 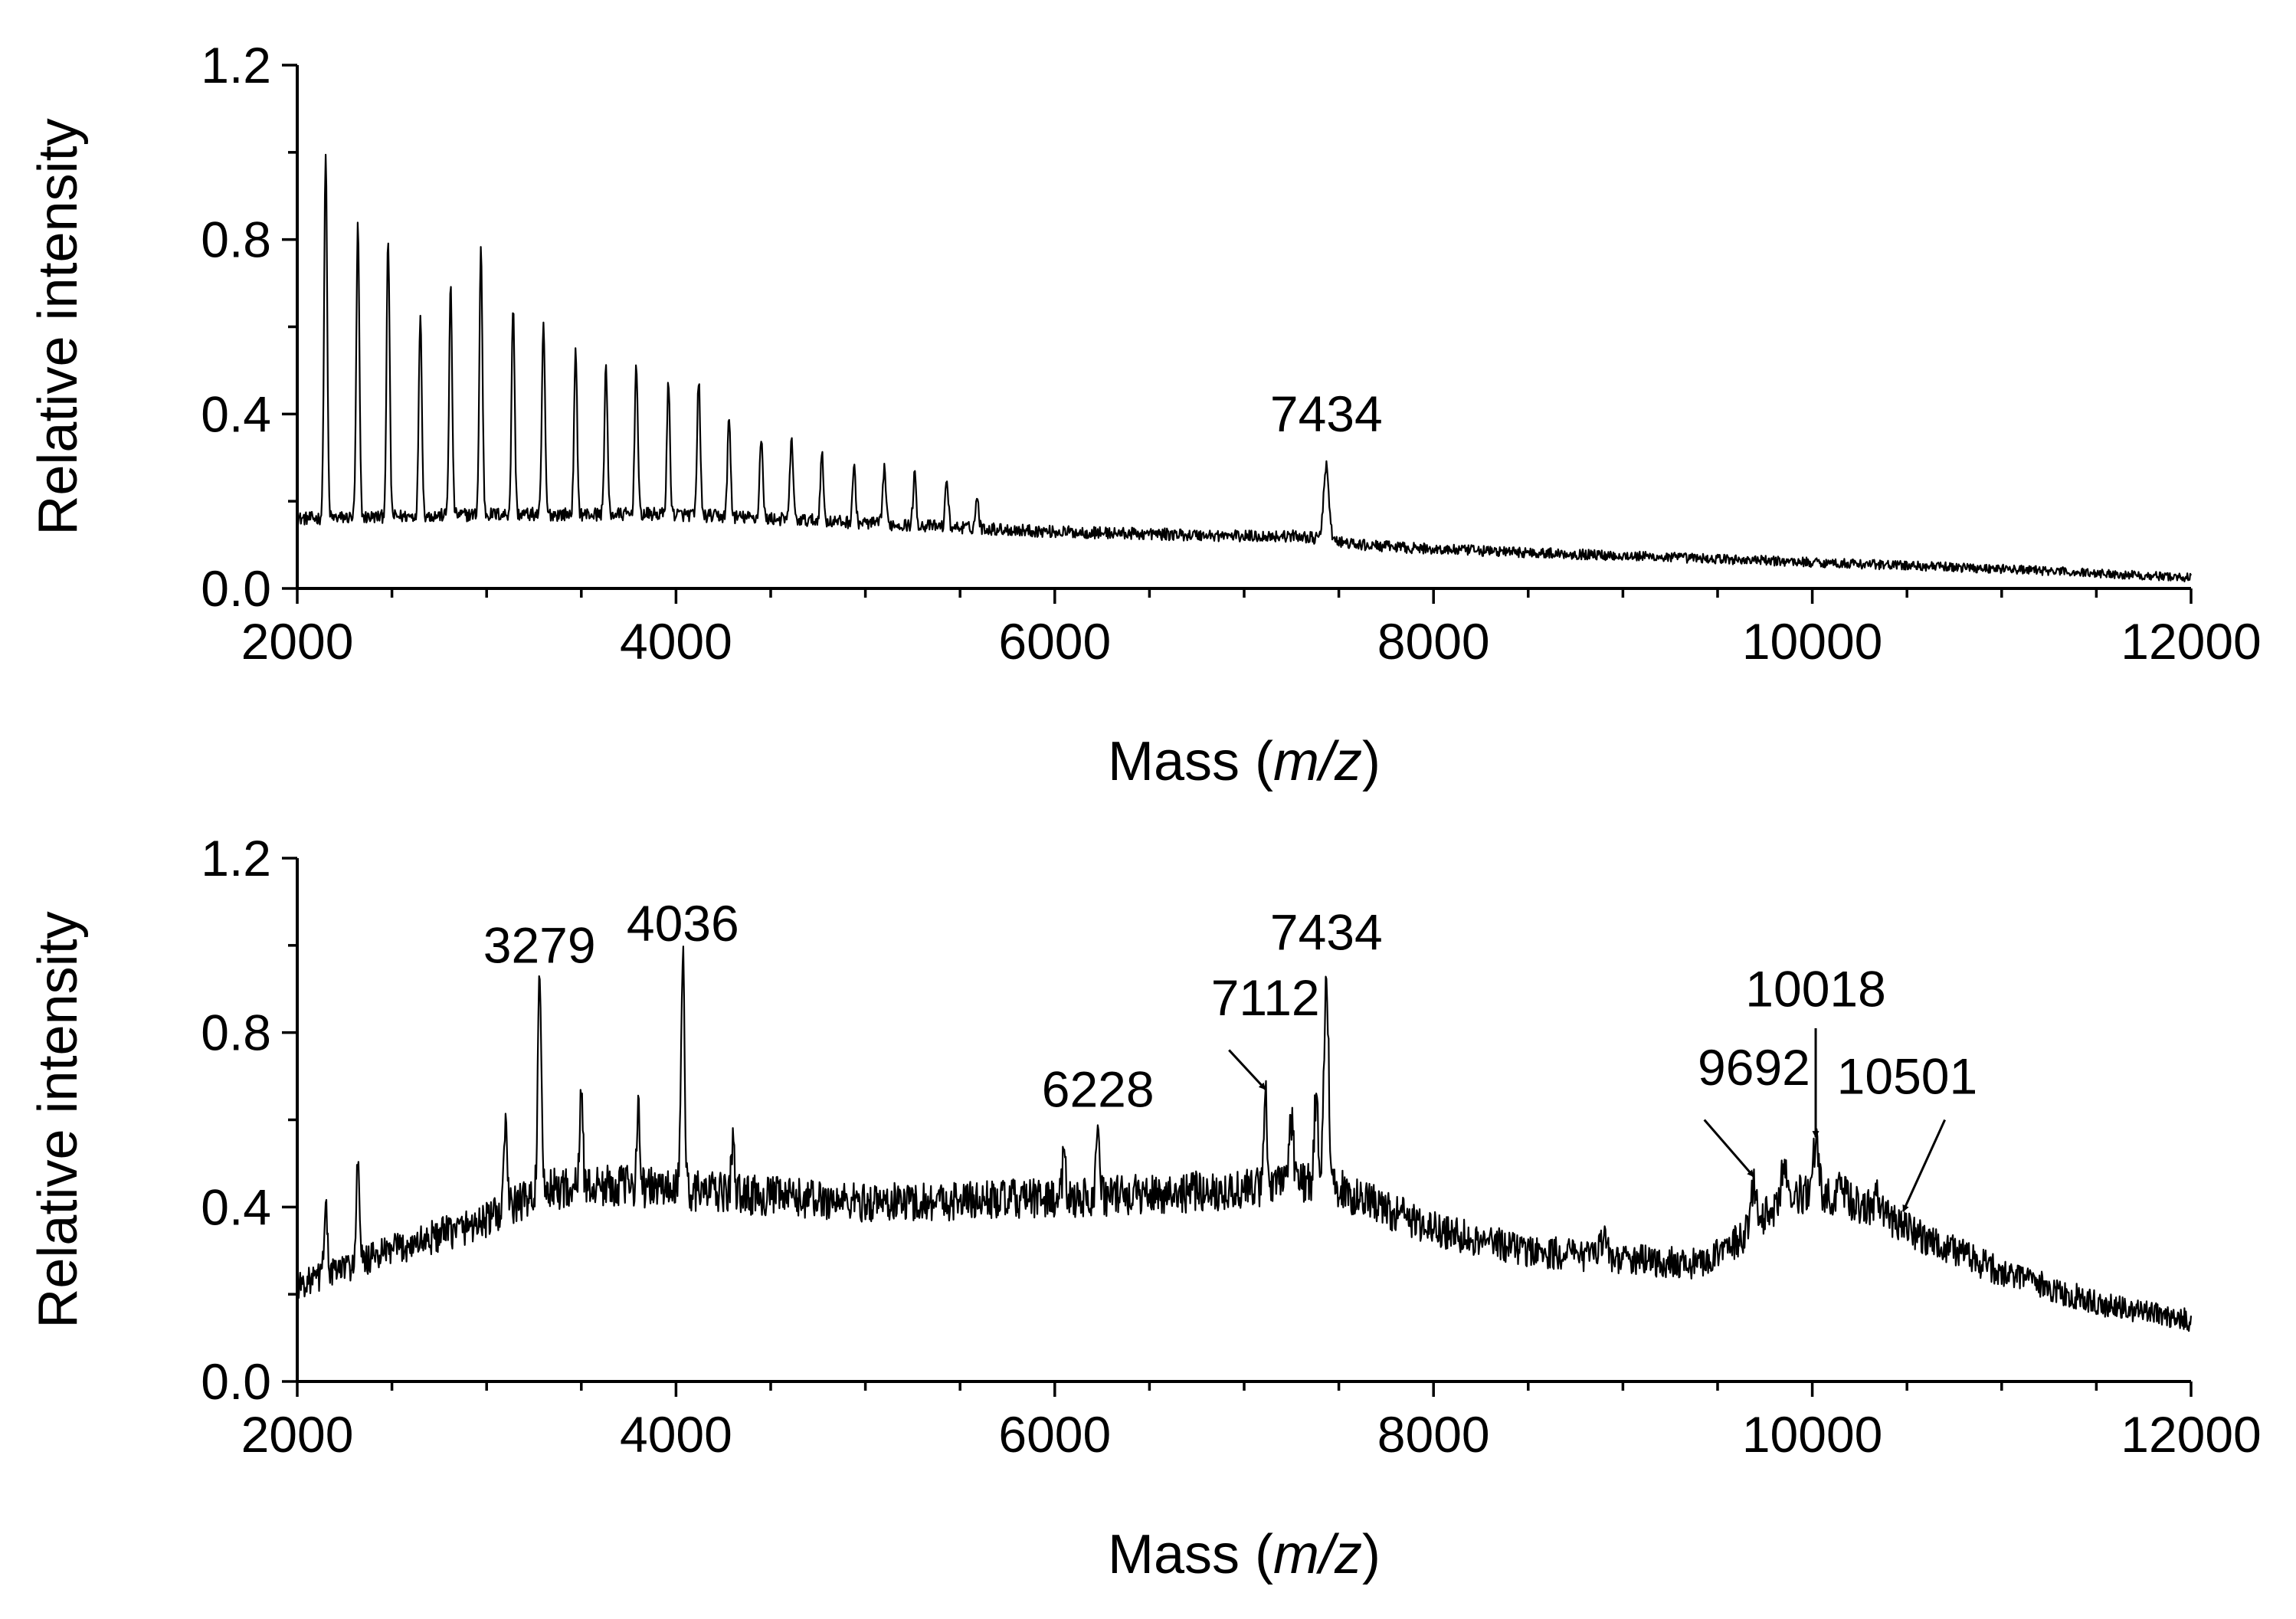 What do you see at coordinates (683, 923) in the screenshot?
I see `peak-label: 4036` at bounding box center [683, 923].